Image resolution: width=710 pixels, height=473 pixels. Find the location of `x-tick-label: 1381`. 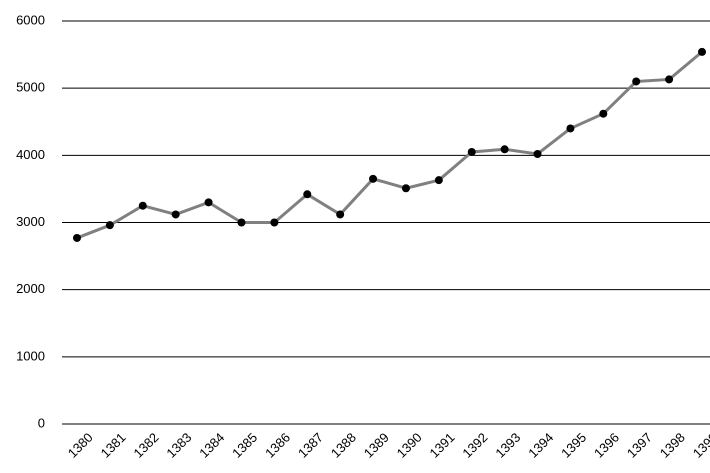

x-tick-label: 1381 is located at coordinates (113, 445).